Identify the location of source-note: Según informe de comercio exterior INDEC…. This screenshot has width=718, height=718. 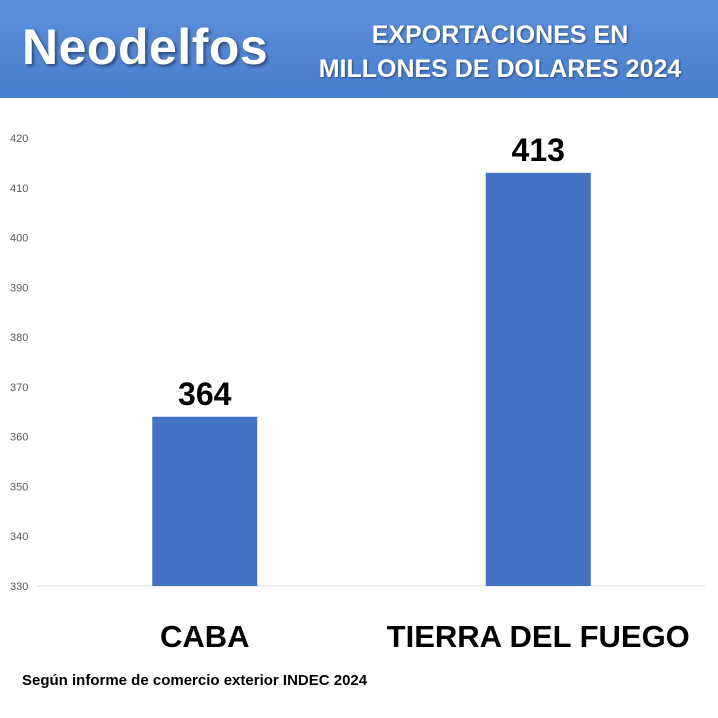
(195, 680).